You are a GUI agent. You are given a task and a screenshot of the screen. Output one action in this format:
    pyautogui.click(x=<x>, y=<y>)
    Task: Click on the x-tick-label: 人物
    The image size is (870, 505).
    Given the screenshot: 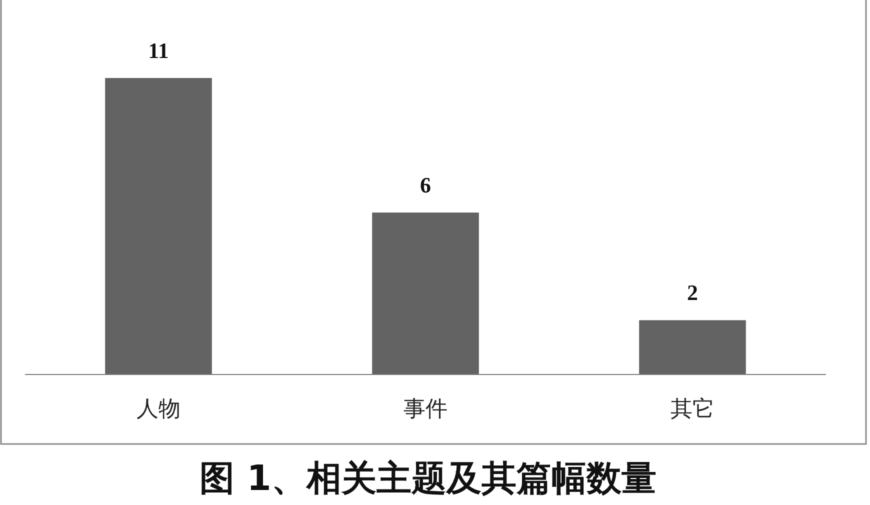 What is the action you would take?
    pyautogui.click(x=158, y=409)
    